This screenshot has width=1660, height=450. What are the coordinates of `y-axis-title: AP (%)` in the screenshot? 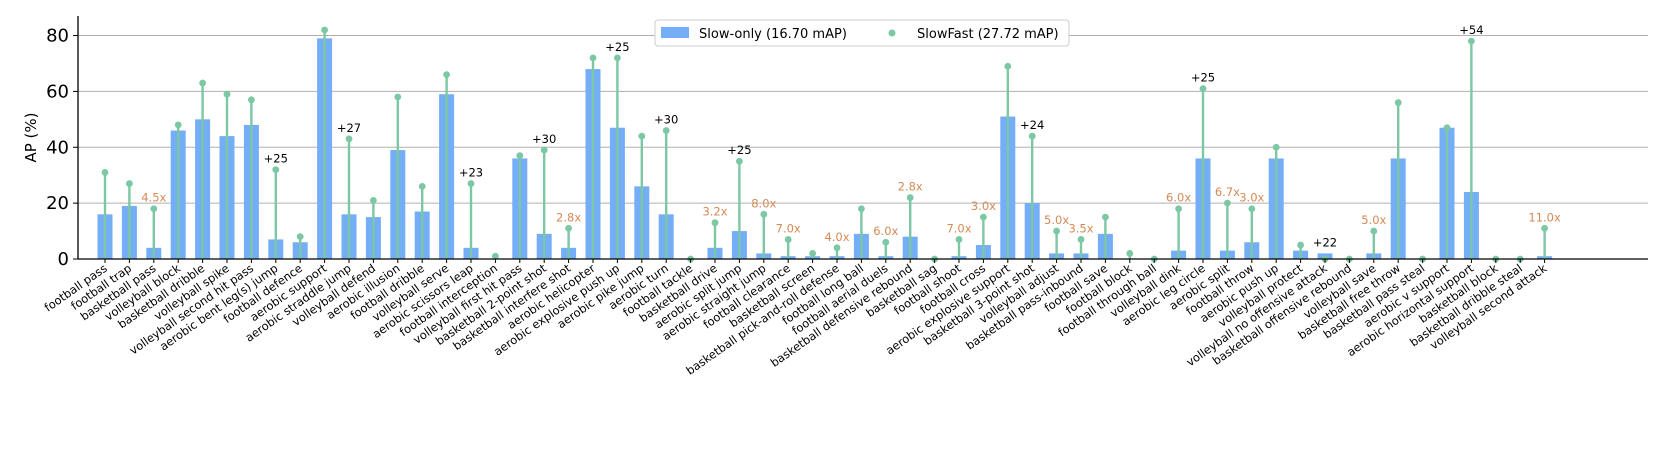 It's located at (31, 137).